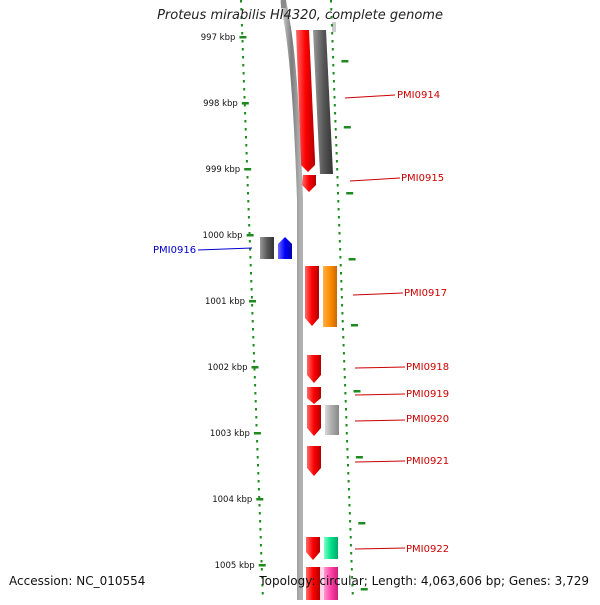 This screenshot has height=605, width=600. I want to click on genome-backbone, so click(291, 300).